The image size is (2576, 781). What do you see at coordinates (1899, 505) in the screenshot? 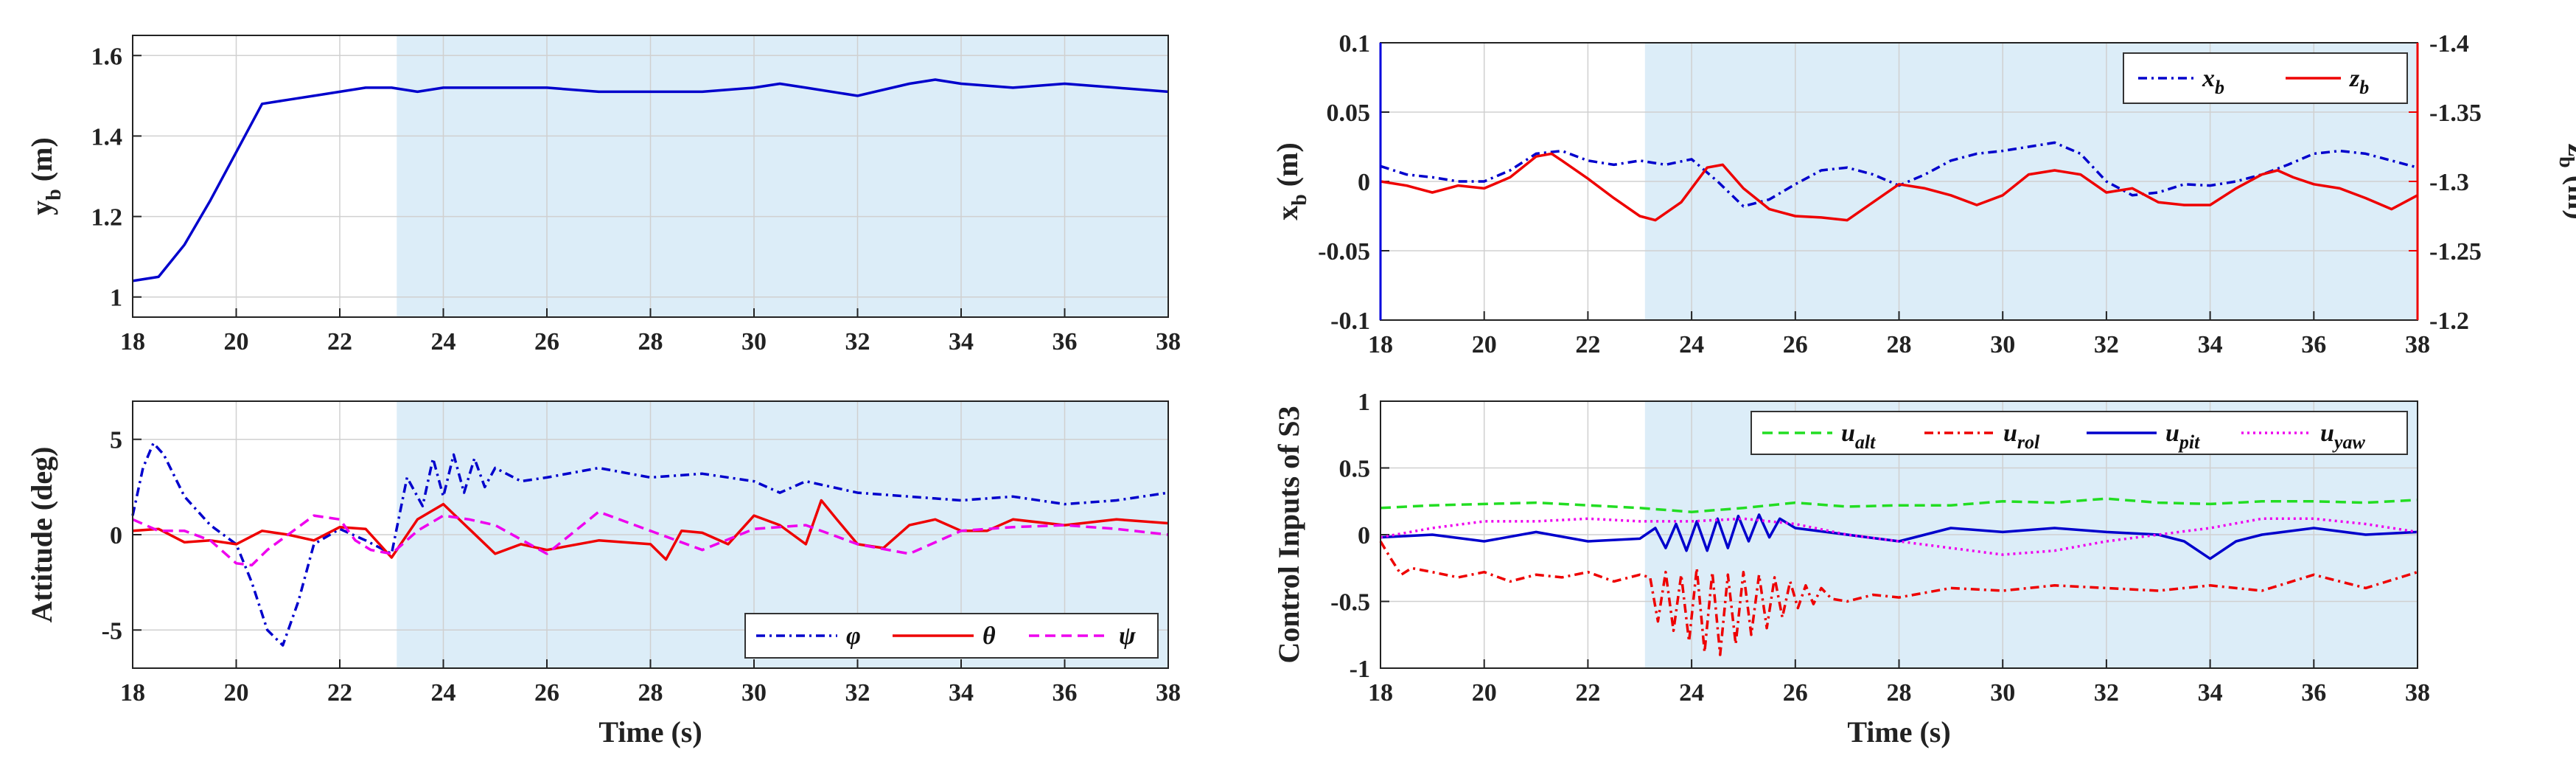
I see `series-line-u-alt` at bounding box center [1899, 505].